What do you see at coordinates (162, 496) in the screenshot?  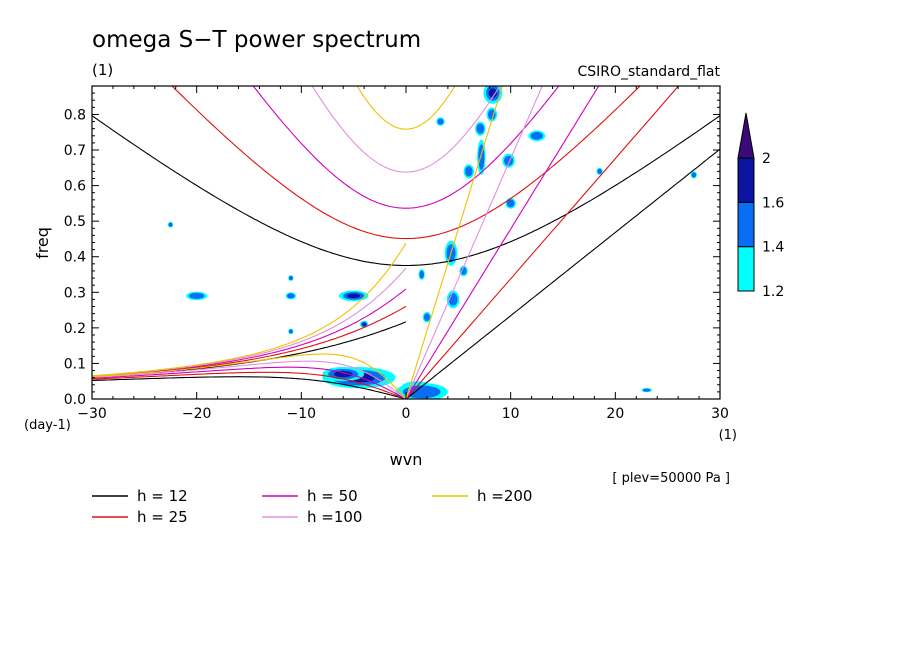 I see `legend-label-0: h = 12` at bounding box center [162, 496].